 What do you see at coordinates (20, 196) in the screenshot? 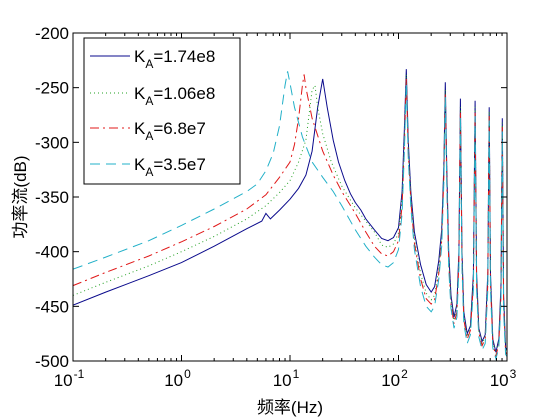
I see `y-axis-label: 功率流(dB)` at bounding box center [20, 196].